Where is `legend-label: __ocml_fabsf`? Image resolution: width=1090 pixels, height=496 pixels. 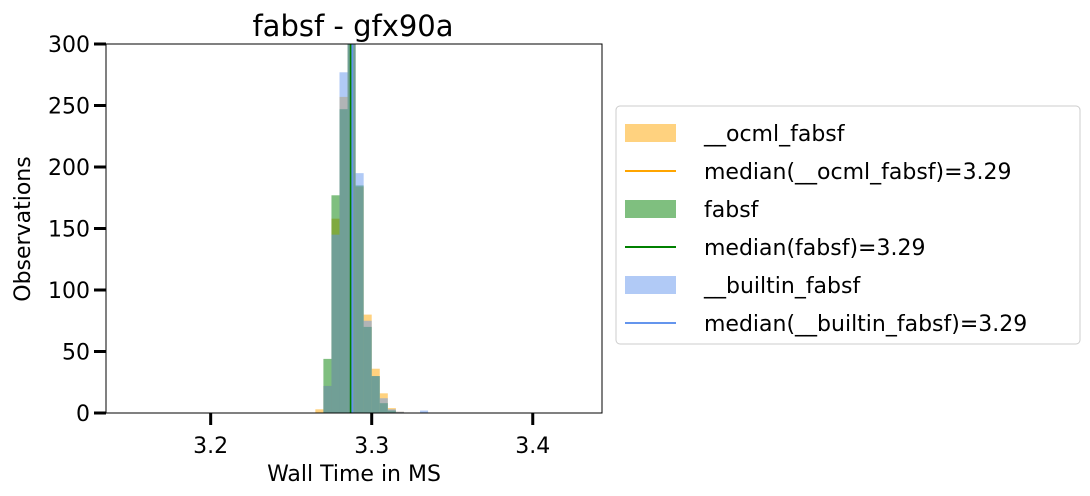 legend-label: __ocml_fabsf is located at coordinates (774, 134).